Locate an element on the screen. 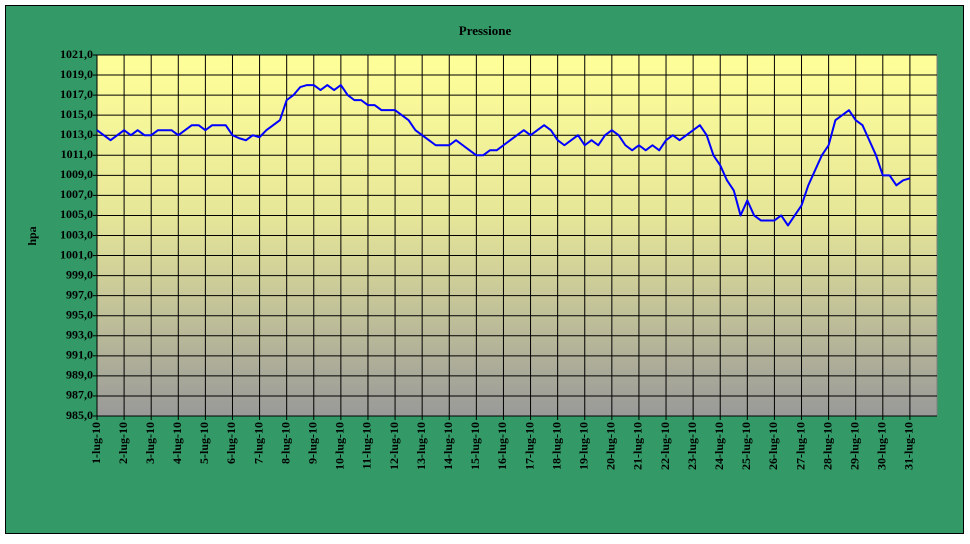 The image size is (970, 544). x-tick-label: 21-lug-10 is located at coordinates (638, 446).